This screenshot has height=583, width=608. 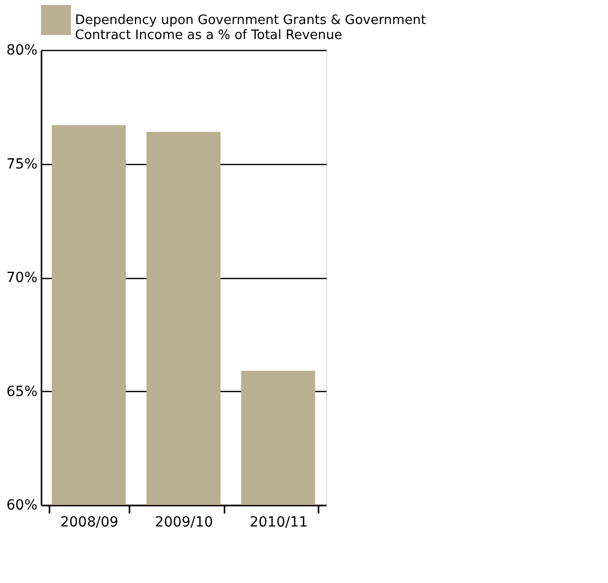 I want to click on x-tick-label: 2010/11, so click(x=279, y=522).